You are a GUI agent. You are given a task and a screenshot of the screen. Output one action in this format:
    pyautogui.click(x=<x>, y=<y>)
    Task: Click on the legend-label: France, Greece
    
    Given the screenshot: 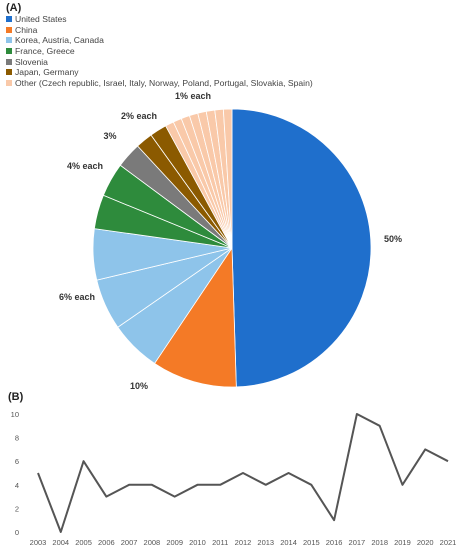 What is the action you would take?
    pyautogui.click(x=45, y=51)
    